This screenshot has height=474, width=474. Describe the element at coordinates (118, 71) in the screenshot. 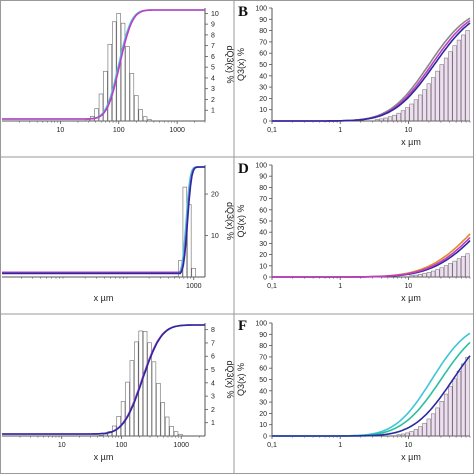

I see `panel-a: 10 100 1000 1 2 3 4 5 6 7 8 9 10 dQ3(x) %` at that location.